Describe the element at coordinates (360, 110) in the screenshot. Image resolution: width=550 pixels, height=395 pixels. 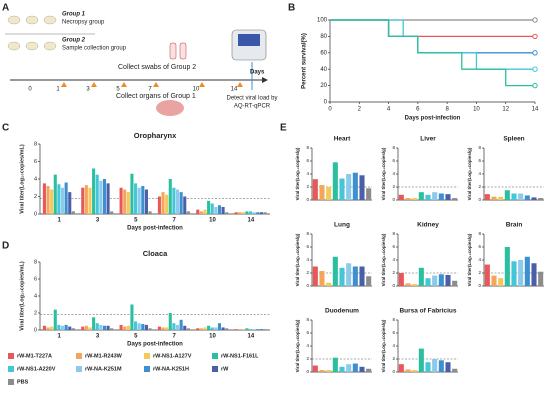
I see `x-tick-label: 2` at that location.